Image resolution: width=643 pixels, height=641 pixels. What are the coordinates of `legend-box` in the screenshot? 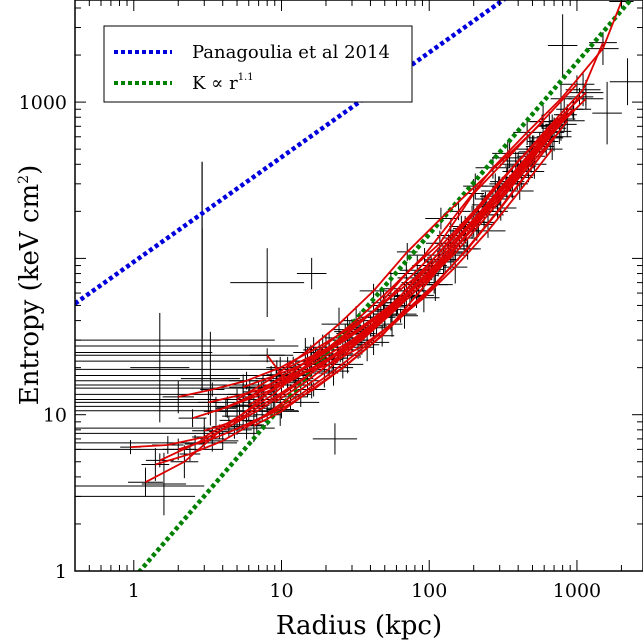 It's located at (258, 64).